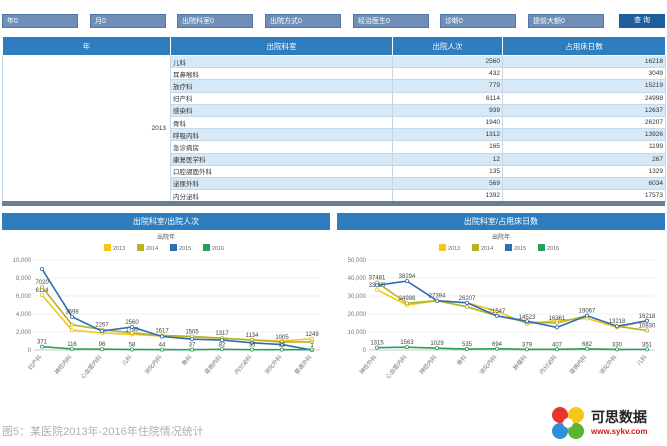  Describe the element at coordinates (222, 334) in the screenshot. I see `data-label: 1317` at that location.